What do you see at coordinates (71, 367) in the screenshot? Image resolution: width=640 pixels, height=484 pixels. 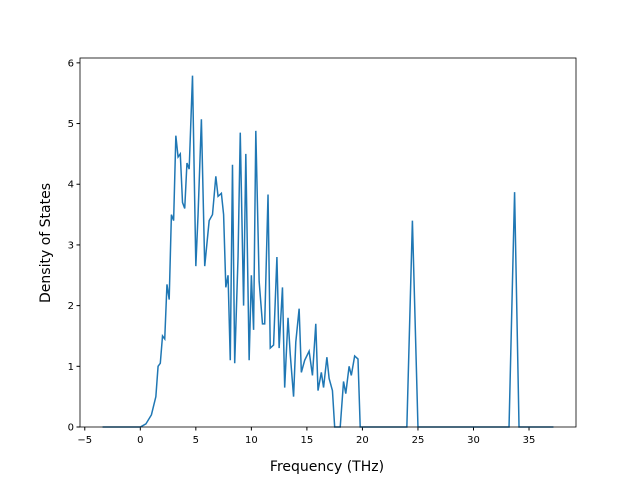 I see `y-tick-label: 1` at bounding box center [71, 367].